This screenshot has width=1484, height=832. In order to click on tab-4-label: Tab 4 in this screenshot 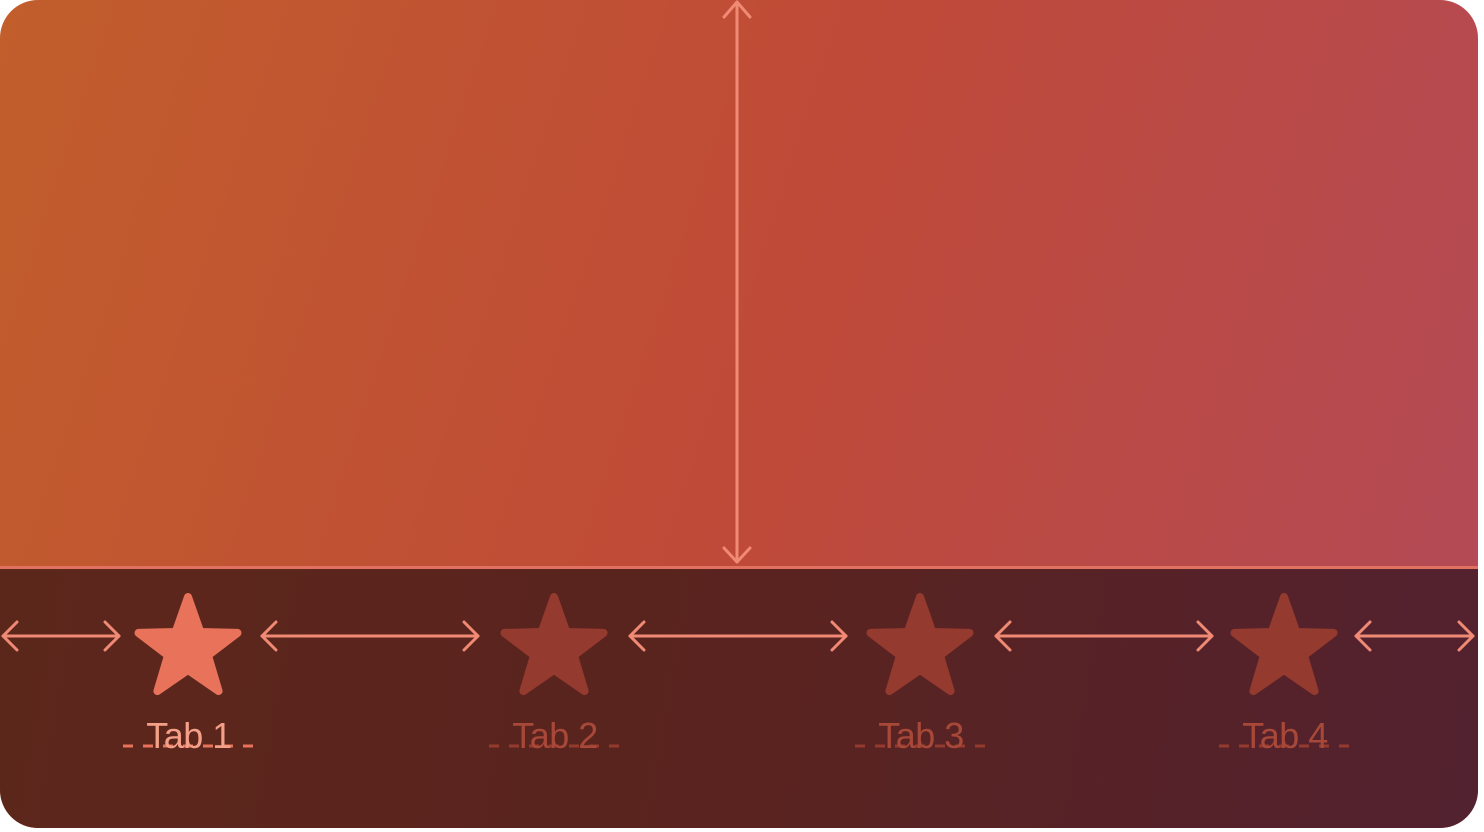, I will do `click(1285, 735)`.